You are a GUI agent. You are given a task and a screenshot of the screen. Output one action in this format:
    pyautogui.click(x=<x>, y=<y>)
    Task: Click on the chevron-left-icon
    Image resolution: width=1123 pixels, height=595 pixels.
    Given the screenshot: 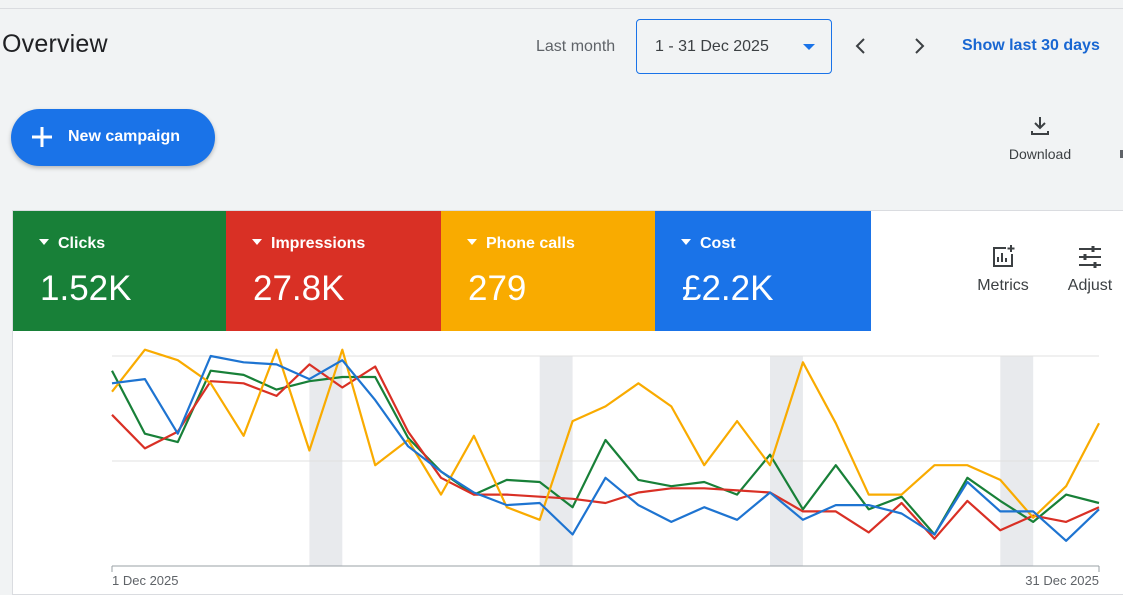 What is the action you would take?
    pyautogui.click(x=860, y=46)
    